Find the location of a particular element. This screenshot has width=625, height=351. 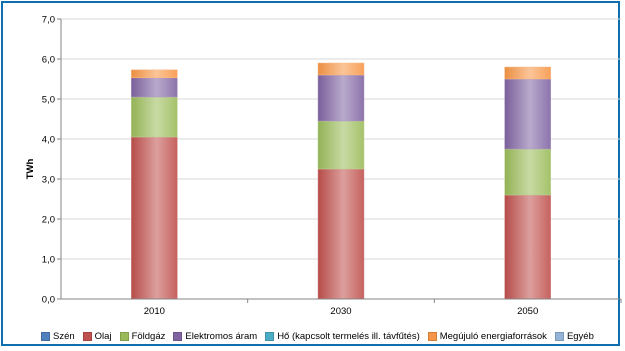

legend-label: Olaj is located at coordinates (103, 336).